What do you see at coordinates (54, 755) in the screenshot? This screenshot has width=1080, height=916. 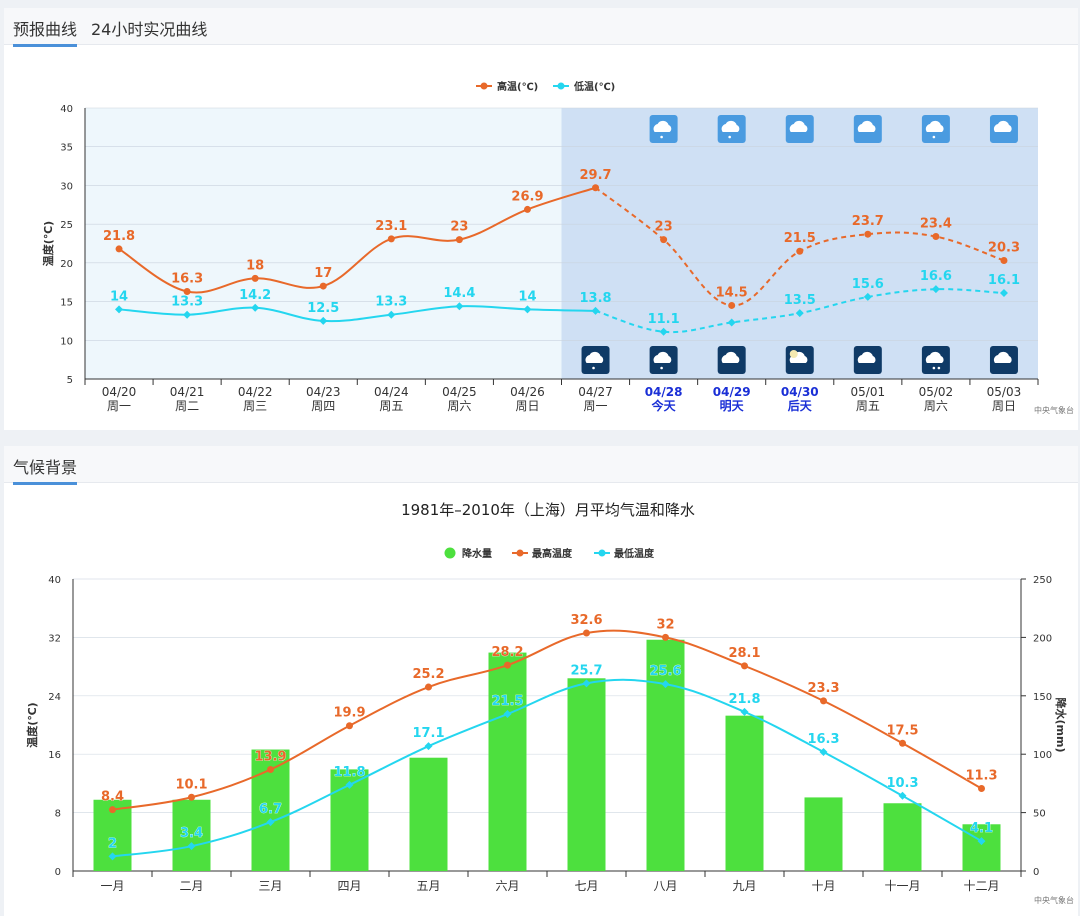 I see `y-tick-label: 16` at bounding box center [54, 755].